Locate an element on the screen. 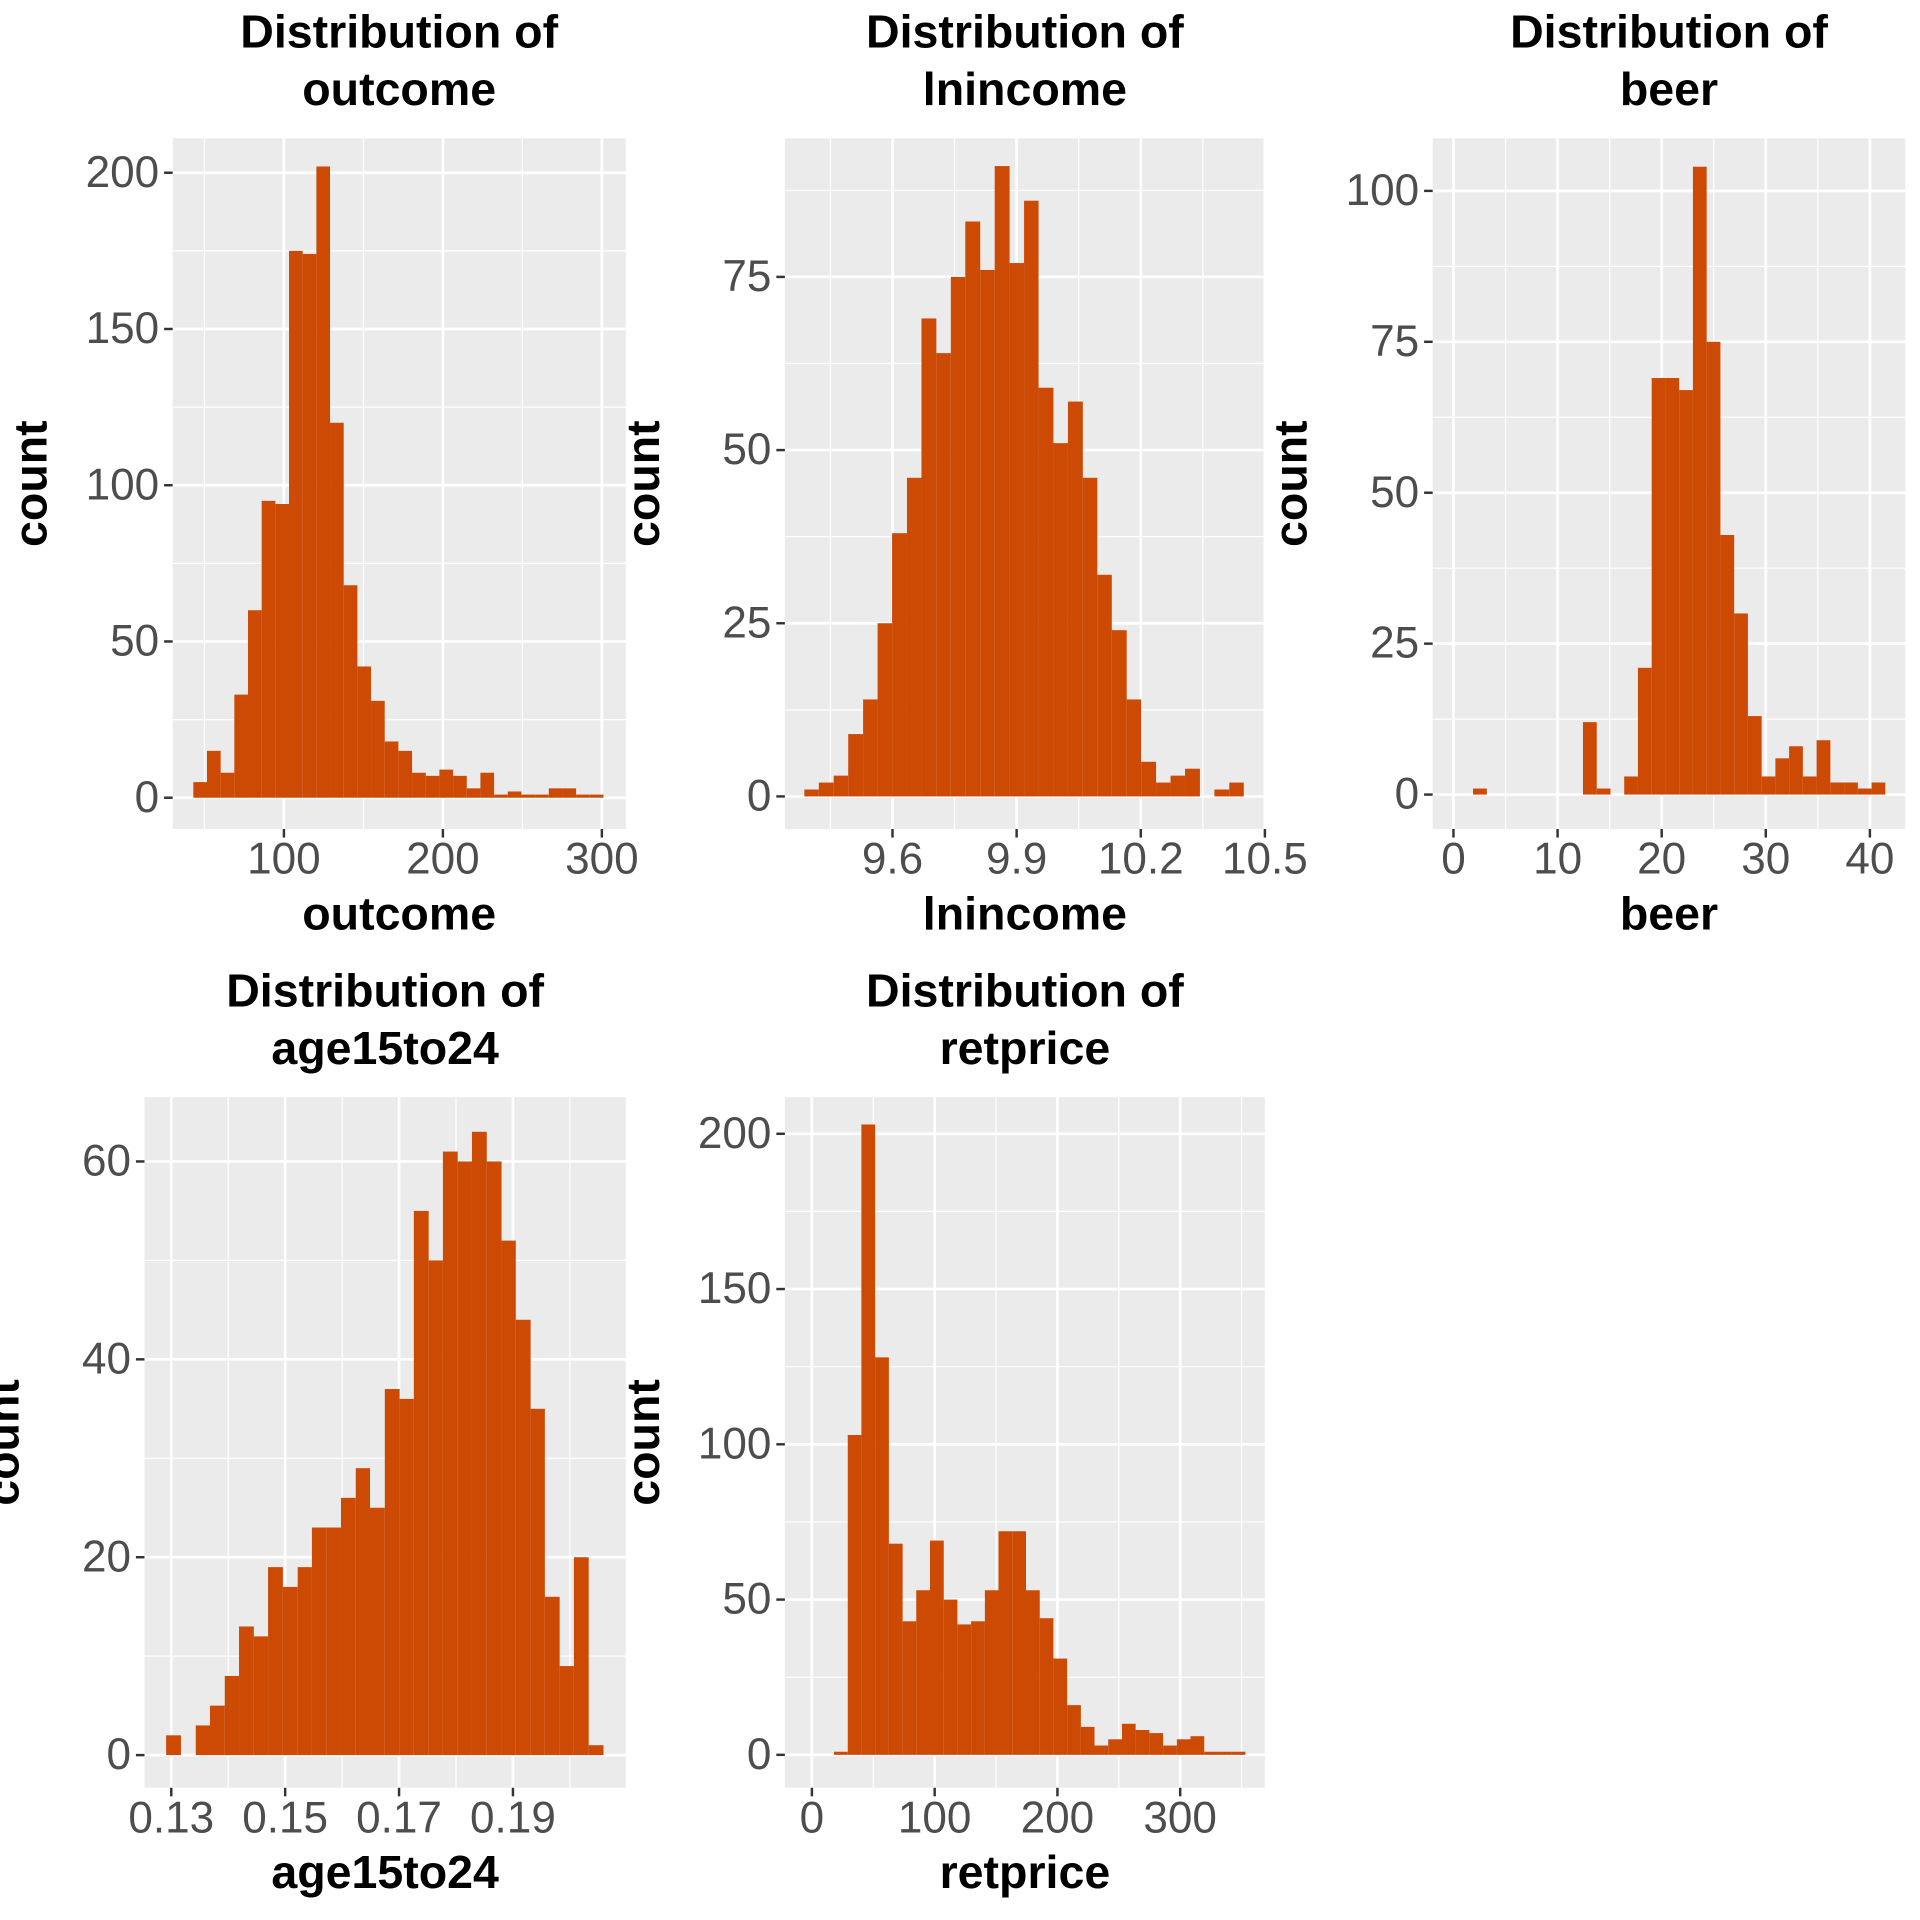 Image resolution: width=1920 pixels, height=1920 pixels. chart-title: Distribution of age15to24 is located at coordinates (385, 1020).